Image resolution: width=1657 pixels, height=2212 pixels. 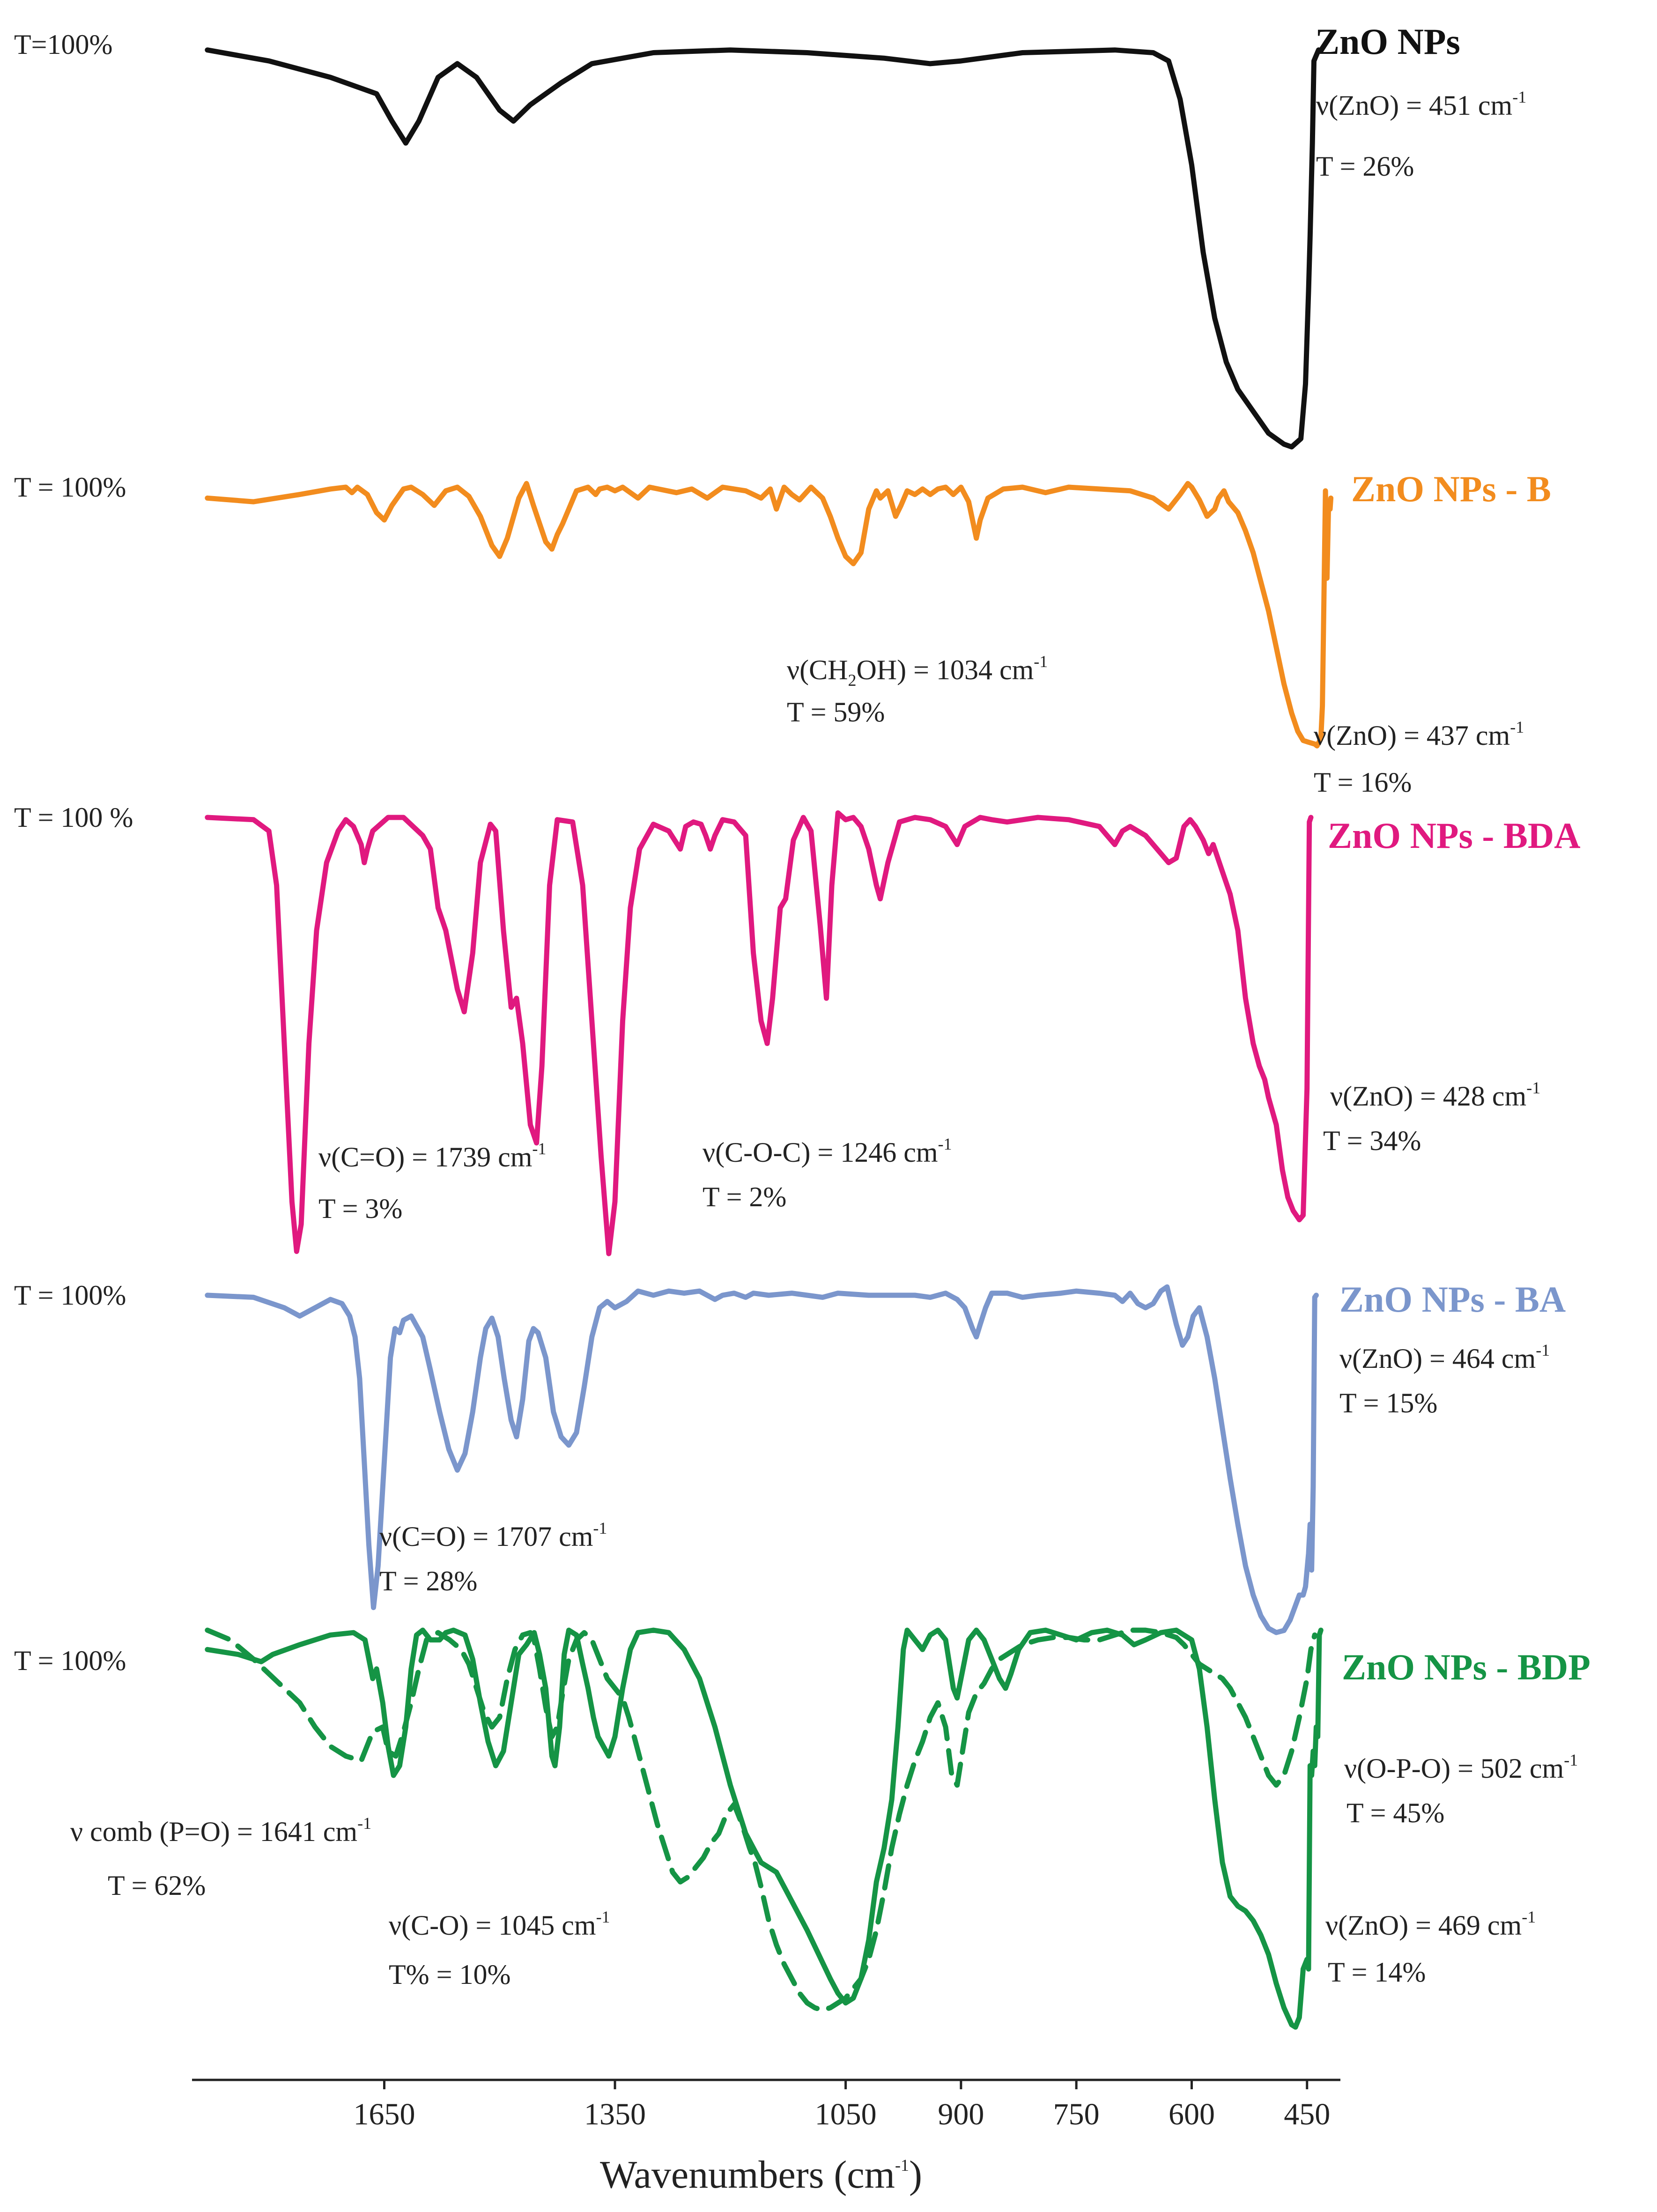 What do you see at coordinates (63, 44) in the screenshot?
I see `ref-label-zno-nps: T=100%` at bounding box center [63, 44].